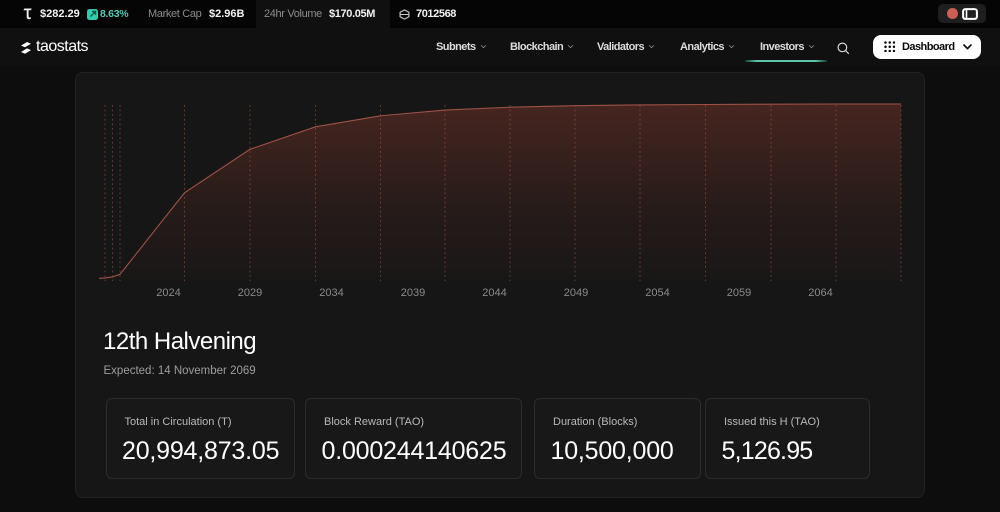 This screenshot has width=1000, height=512. Describe the element at coordinates (657, 293) in the screenshot. I see `svg-text: 2054` at that location.